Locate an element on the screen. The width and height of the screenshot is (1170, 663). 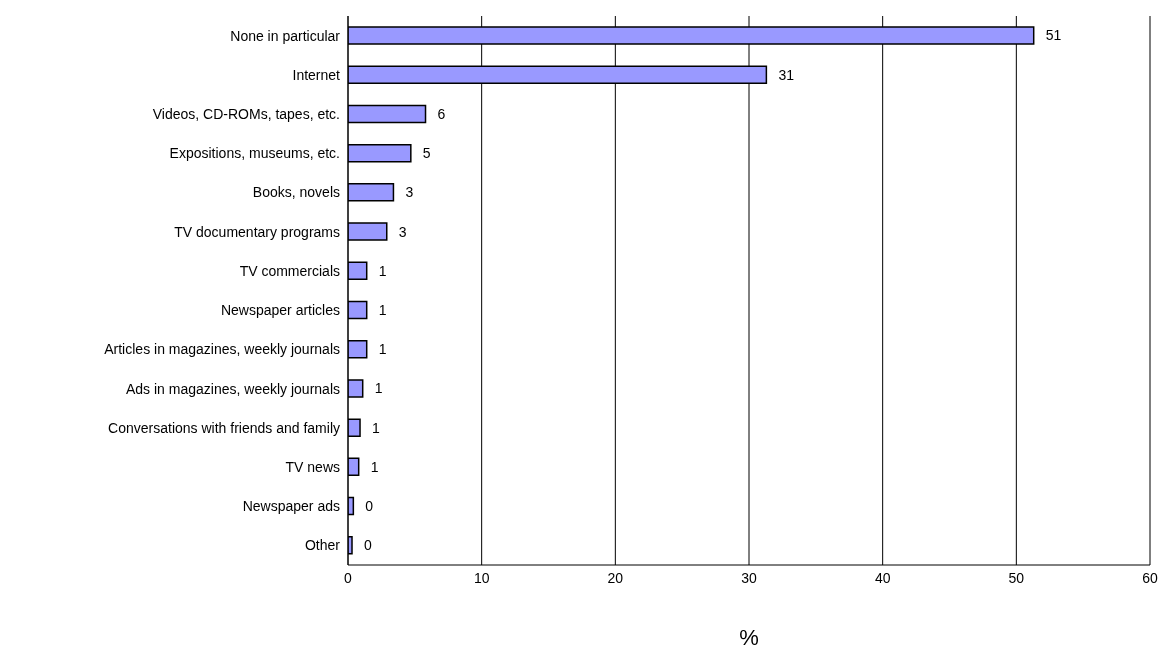
y-tick-label: Other is located at coordinates (322, 545).